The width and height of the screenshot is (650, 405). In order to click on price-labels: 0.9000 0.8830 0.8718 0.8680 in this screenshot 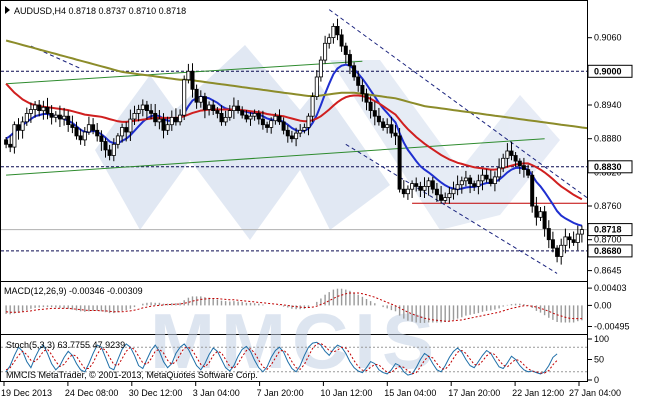, I will do `click(610, 161)`.